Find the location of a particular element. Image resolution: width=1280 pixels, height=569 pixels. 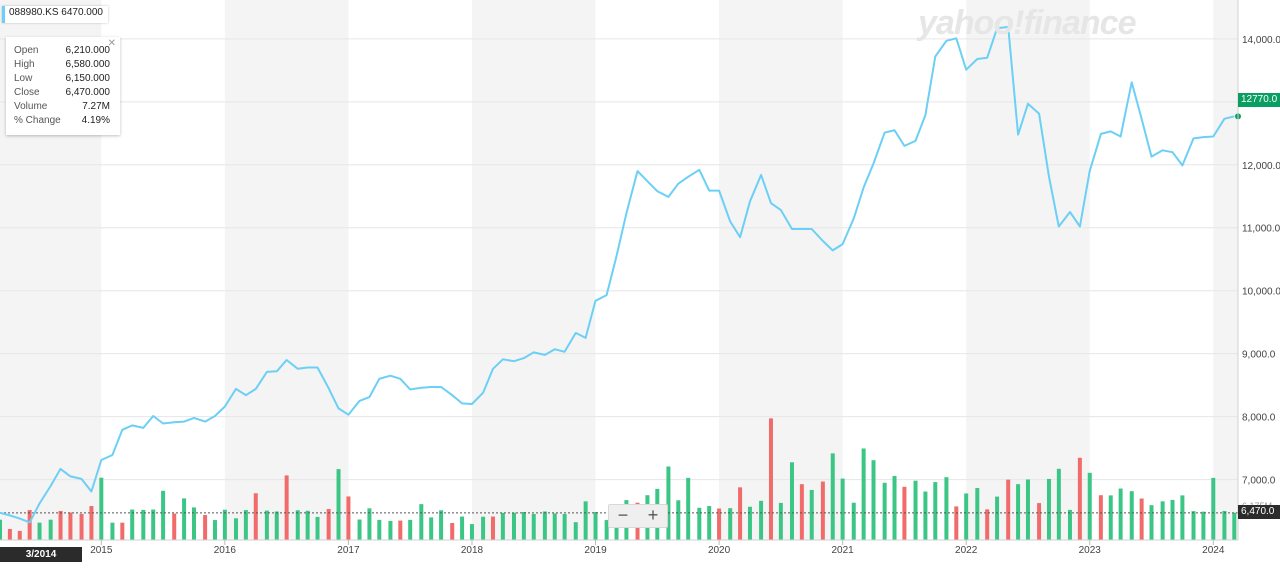

y-tick-label: 7,000.0 is located at coordinates (1259, 481).